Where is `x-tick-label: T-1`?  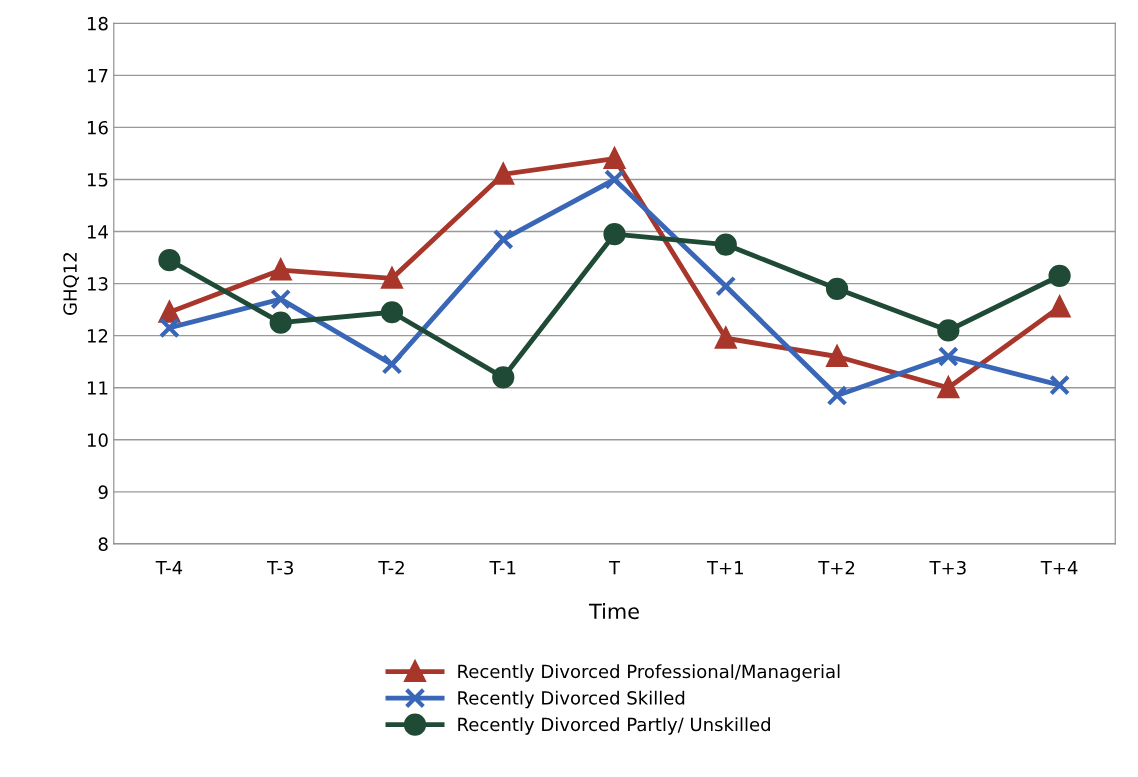 x-tick-label: T-1 is located at coordinates (502, 568).